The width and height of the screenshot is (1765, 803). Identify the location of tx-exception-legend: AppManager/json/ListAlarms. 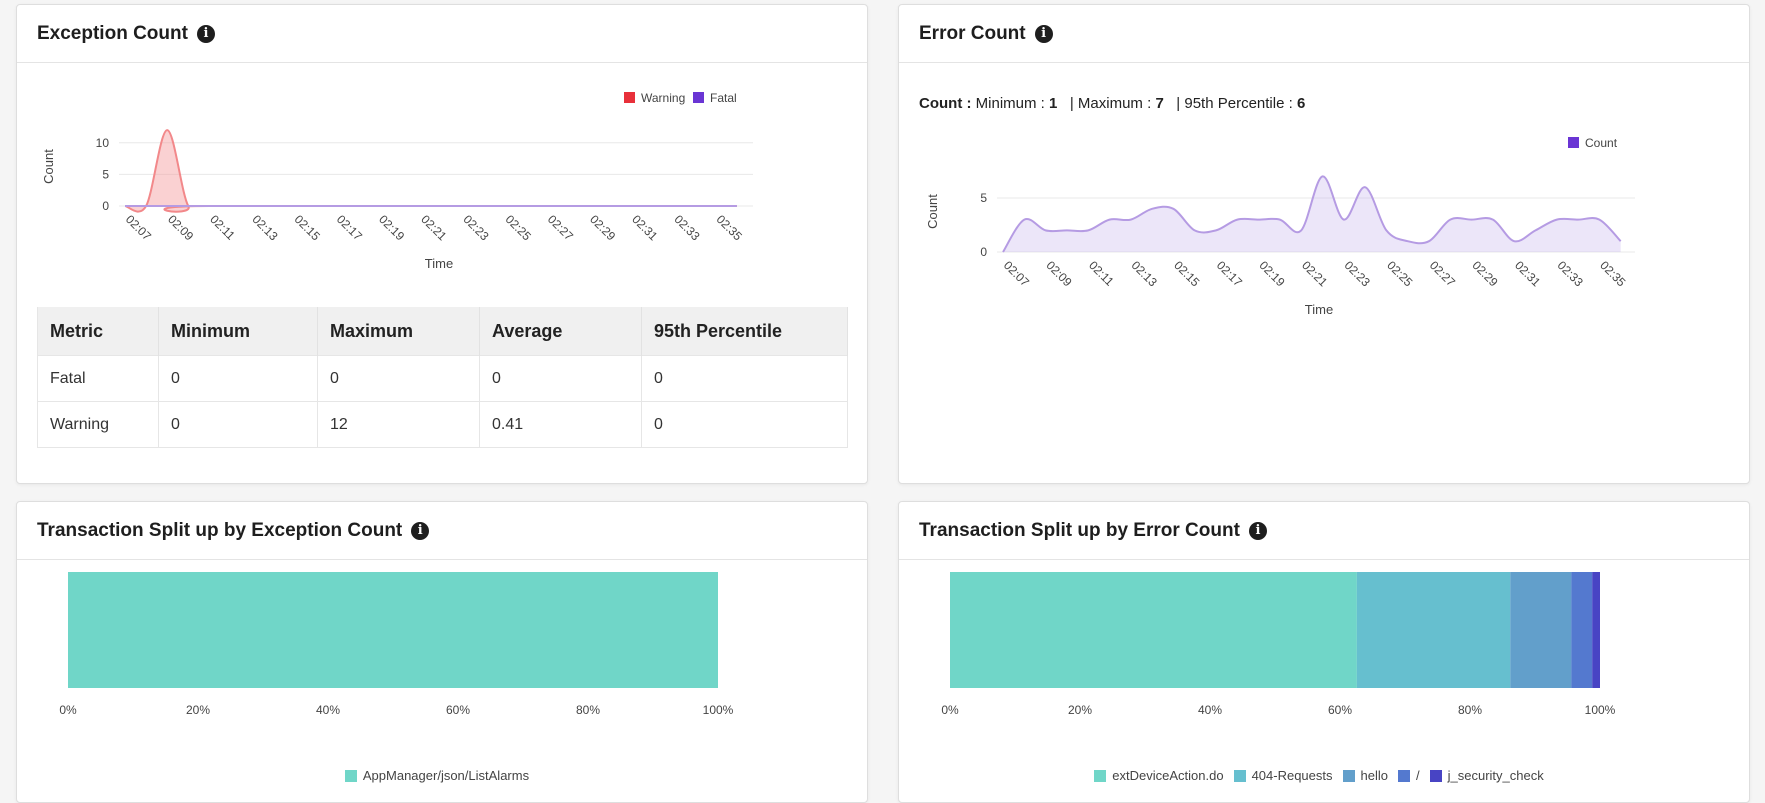
(442, 775).